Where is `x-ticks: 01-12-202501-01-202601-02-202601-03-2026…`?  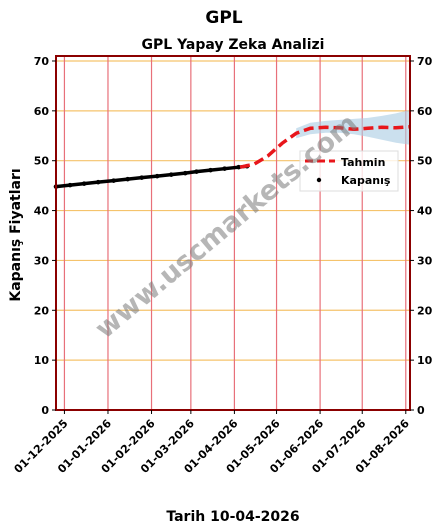
x-ticks: 01-12-202501-01-202601-02-202601-03-2026… is located at coordinates (212, 443).